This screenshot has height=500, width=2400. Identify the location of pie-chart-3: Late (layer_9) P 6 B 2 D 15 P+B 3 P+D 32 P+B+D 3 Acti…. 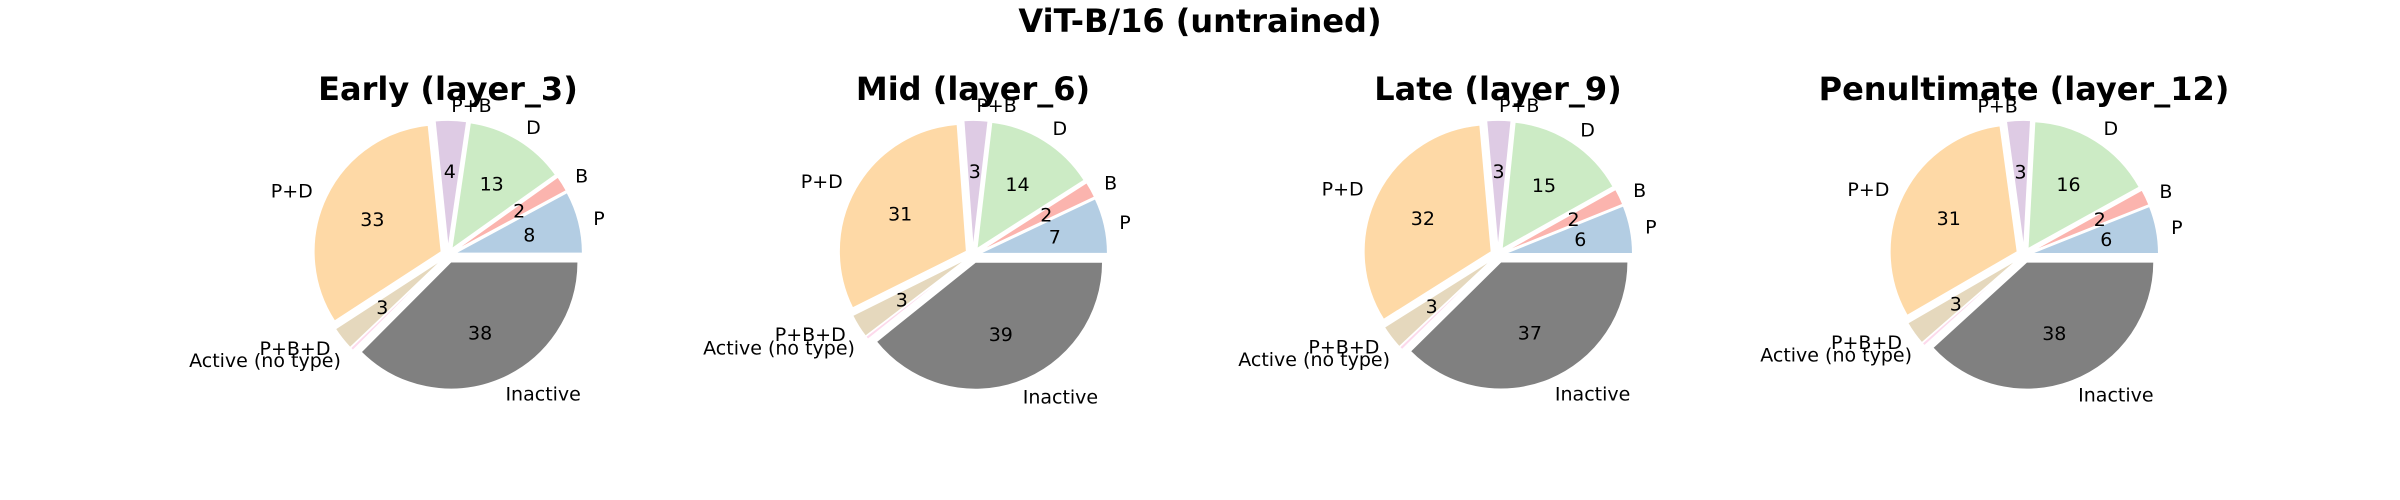
(1447, 238).